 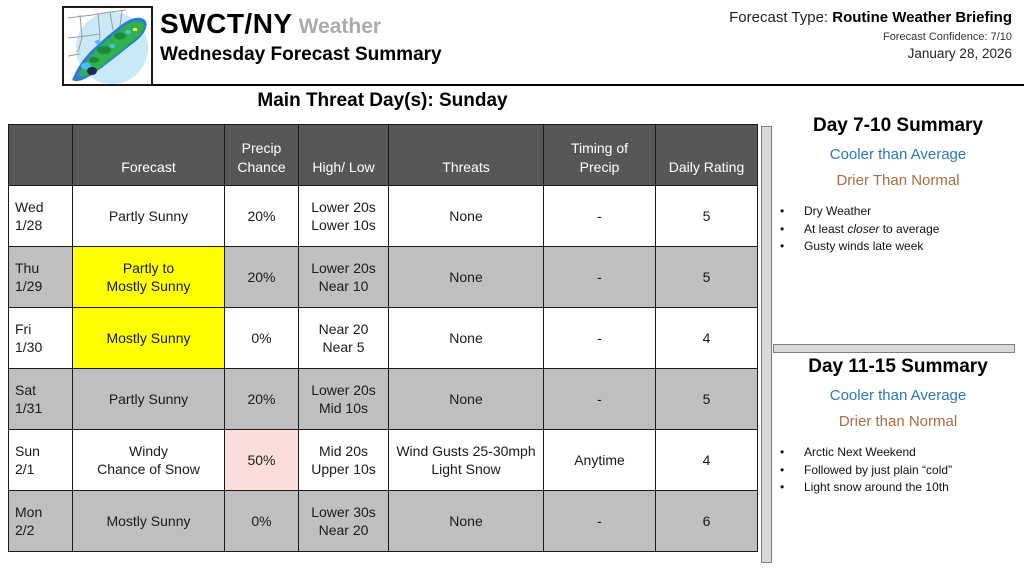 I want to click on cell-line: Thu, so click(x=27, y=267).